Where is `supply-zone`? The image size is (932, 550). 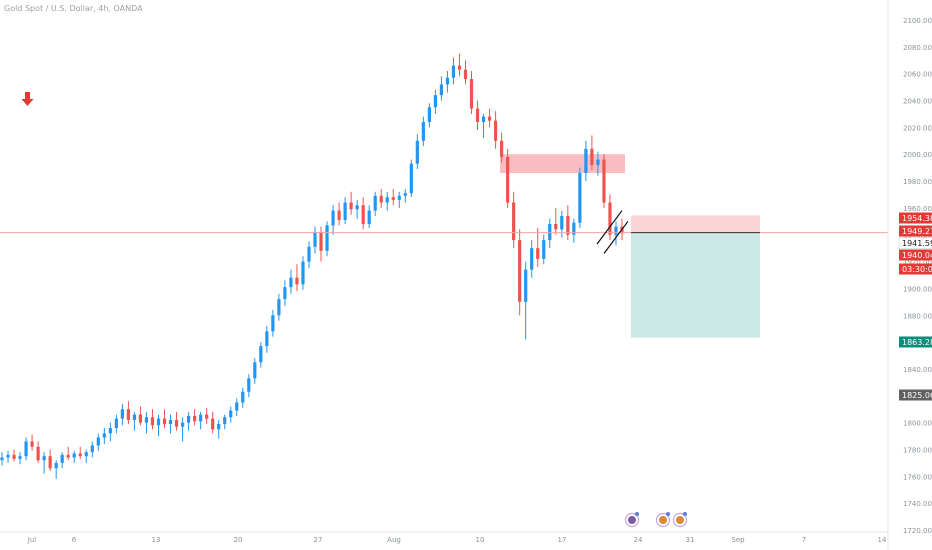 supply-zone is located at coordinates (562, 163).